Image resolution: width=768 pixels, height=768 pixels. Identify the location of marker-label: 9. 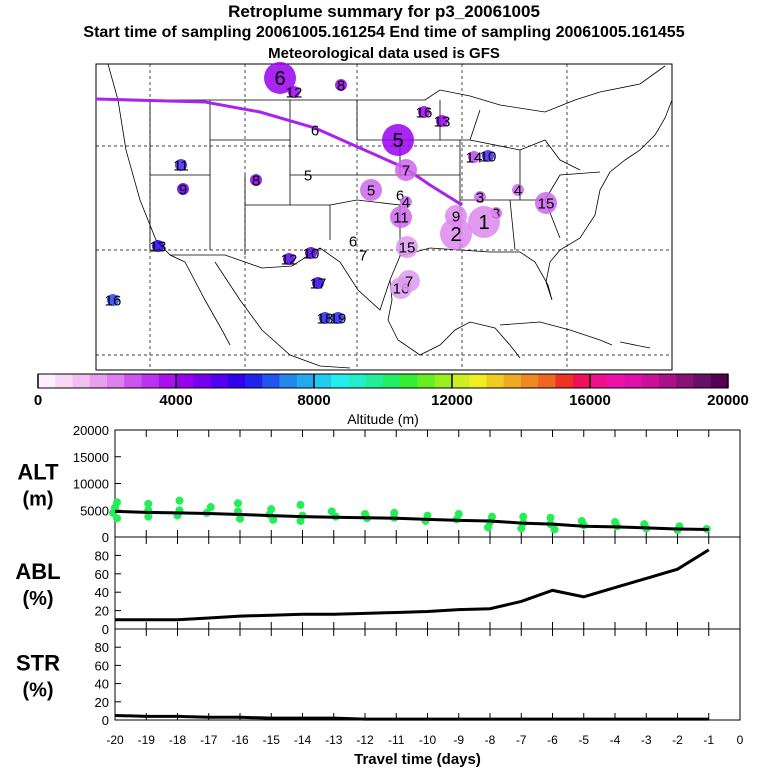
(456, 216).